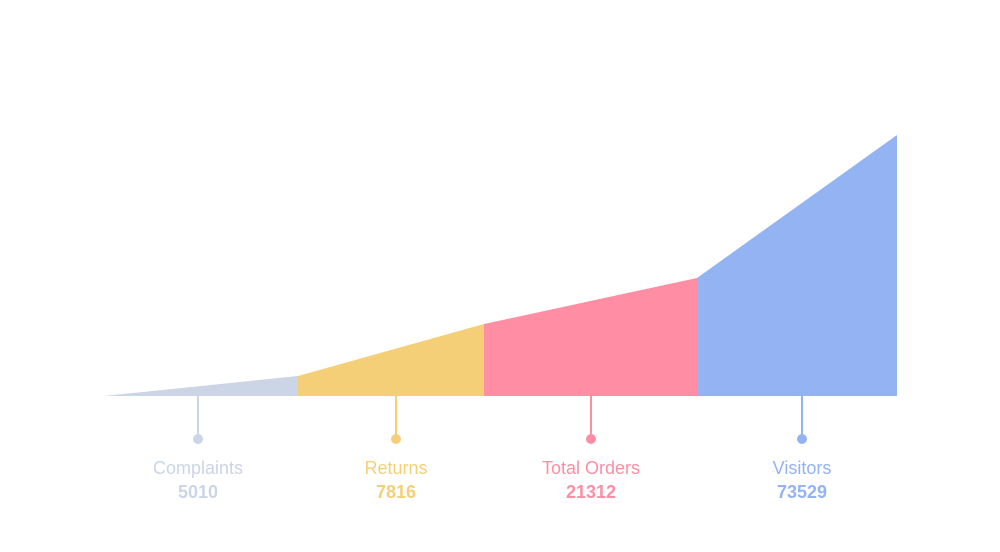 Image resolution: width=1000 pixels, height=552 pixels. What do you see at coordinates (198, 492) in the screenshot?
I see `stage-value-complaints: 5010` at bounding box center [198, 492].